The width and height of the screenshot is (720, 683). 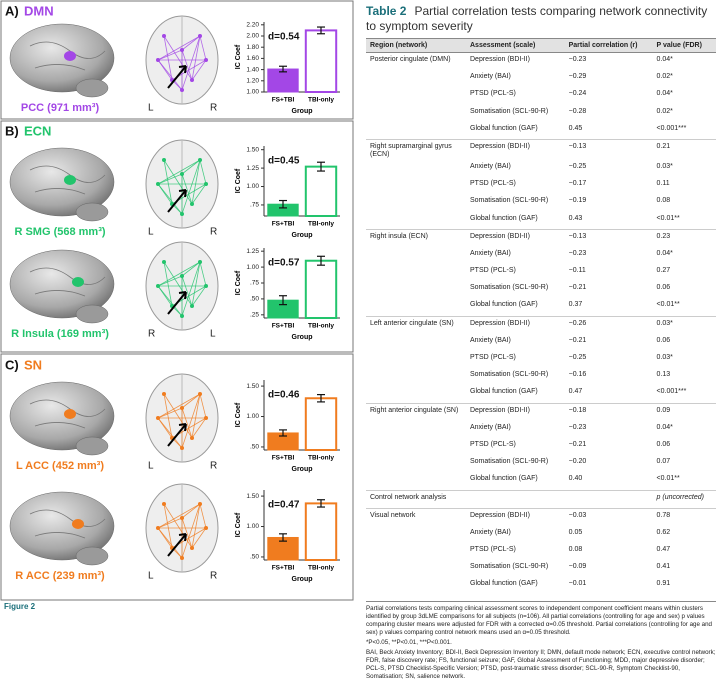 I want to click on network-name: SN, so click(x=33, y=364).